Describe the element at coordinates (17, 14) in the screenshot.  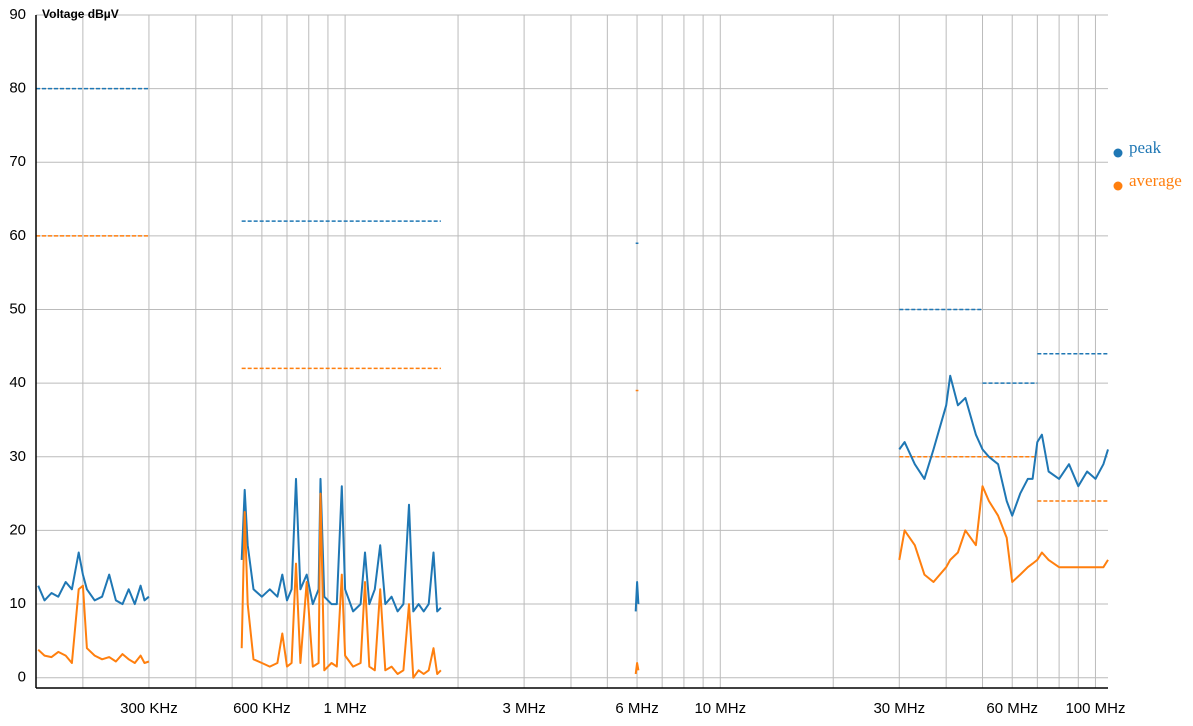
I see `y-tick-label: 90` at that location.